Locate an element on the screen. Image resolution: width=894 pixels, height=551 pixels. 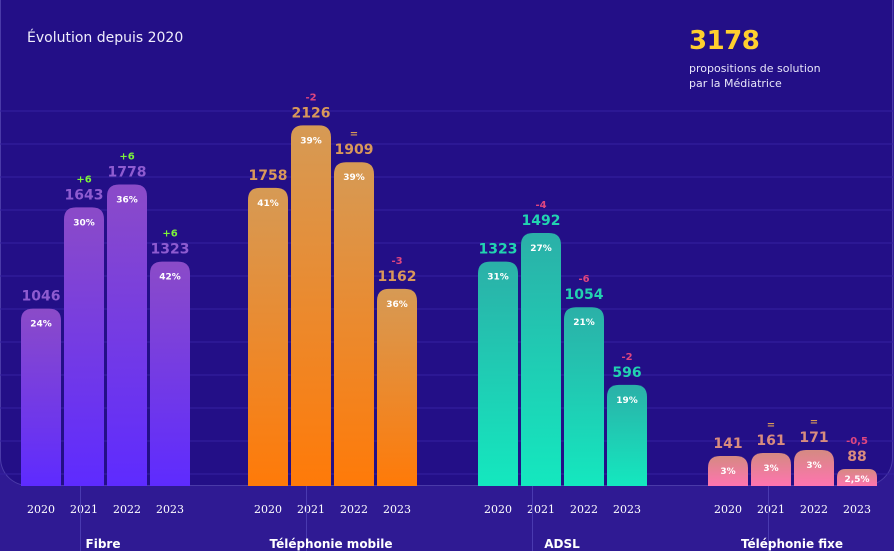
category-label-mobile: Téléphonie mobile is located at coordinates (331, 544).